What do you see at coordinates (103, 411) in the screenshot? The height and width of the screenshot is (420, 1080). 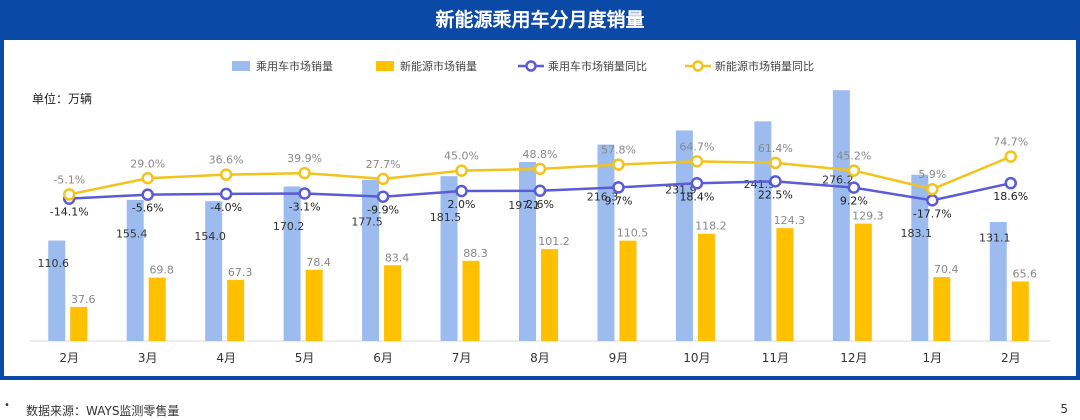 I see `data-source: 数据来源：WAYS监测零售量` at bounding box center [103, 411].